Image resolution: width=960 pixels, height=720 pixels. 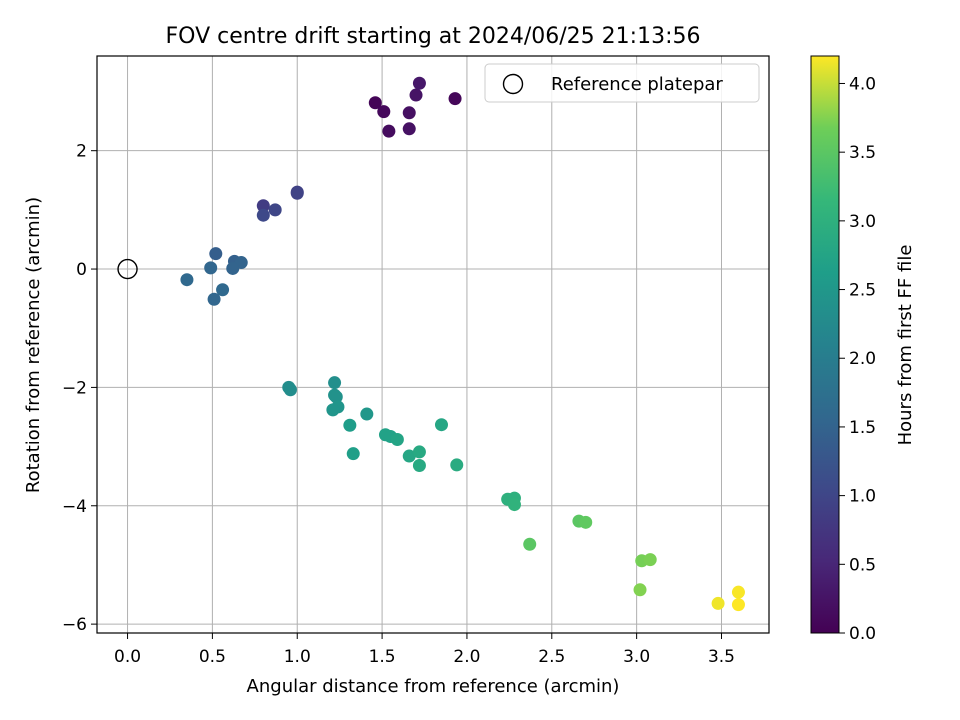 What do you see at coordinates (74, 507) in the screenshot?
I see `y-tick-label: −4` at bounding box center [74, 507].